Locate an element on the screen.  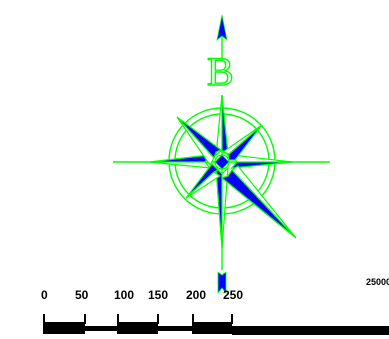
scale-label-50: 50 is located at coordinates (82, 295).